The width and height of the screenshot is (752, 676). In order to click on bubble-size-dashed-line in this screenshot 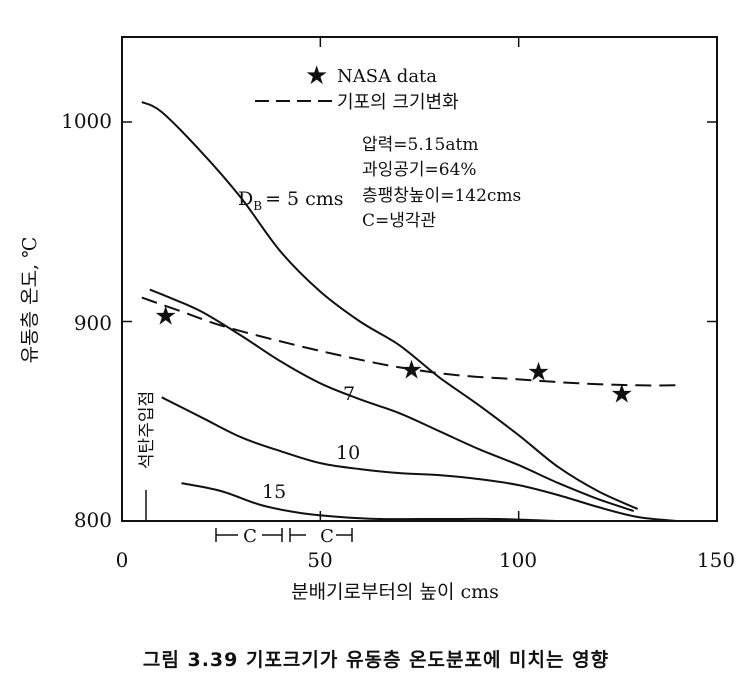, I will do `click(409, 341)`.